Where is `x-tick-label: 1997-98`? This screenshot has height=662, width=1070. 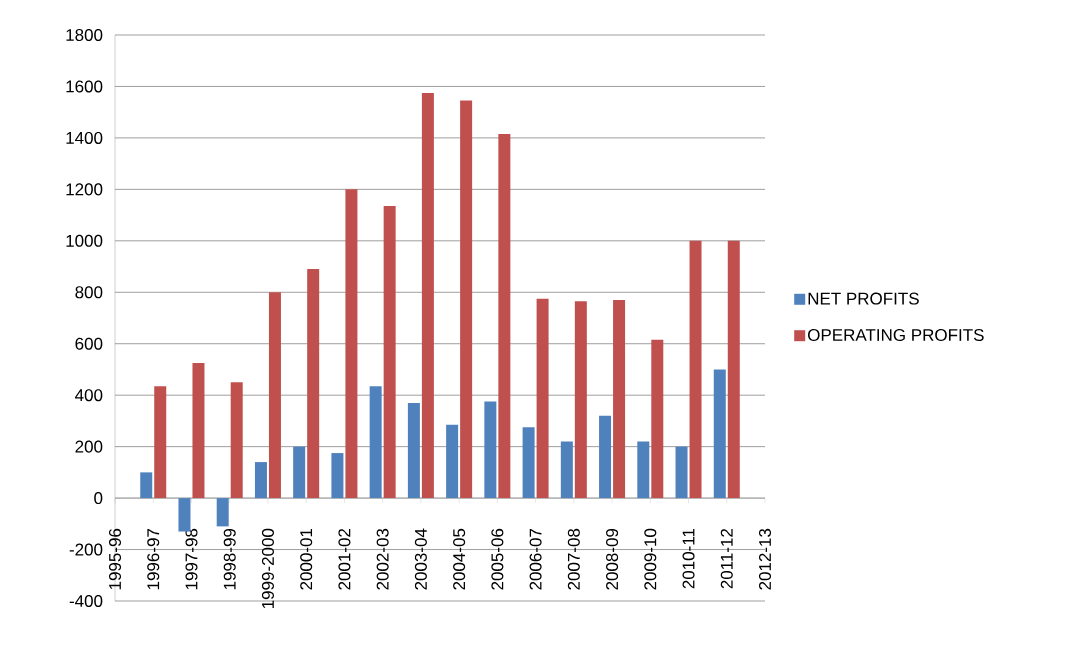 x-tick-label: 1997-98 is located at coordinates (191, 559).